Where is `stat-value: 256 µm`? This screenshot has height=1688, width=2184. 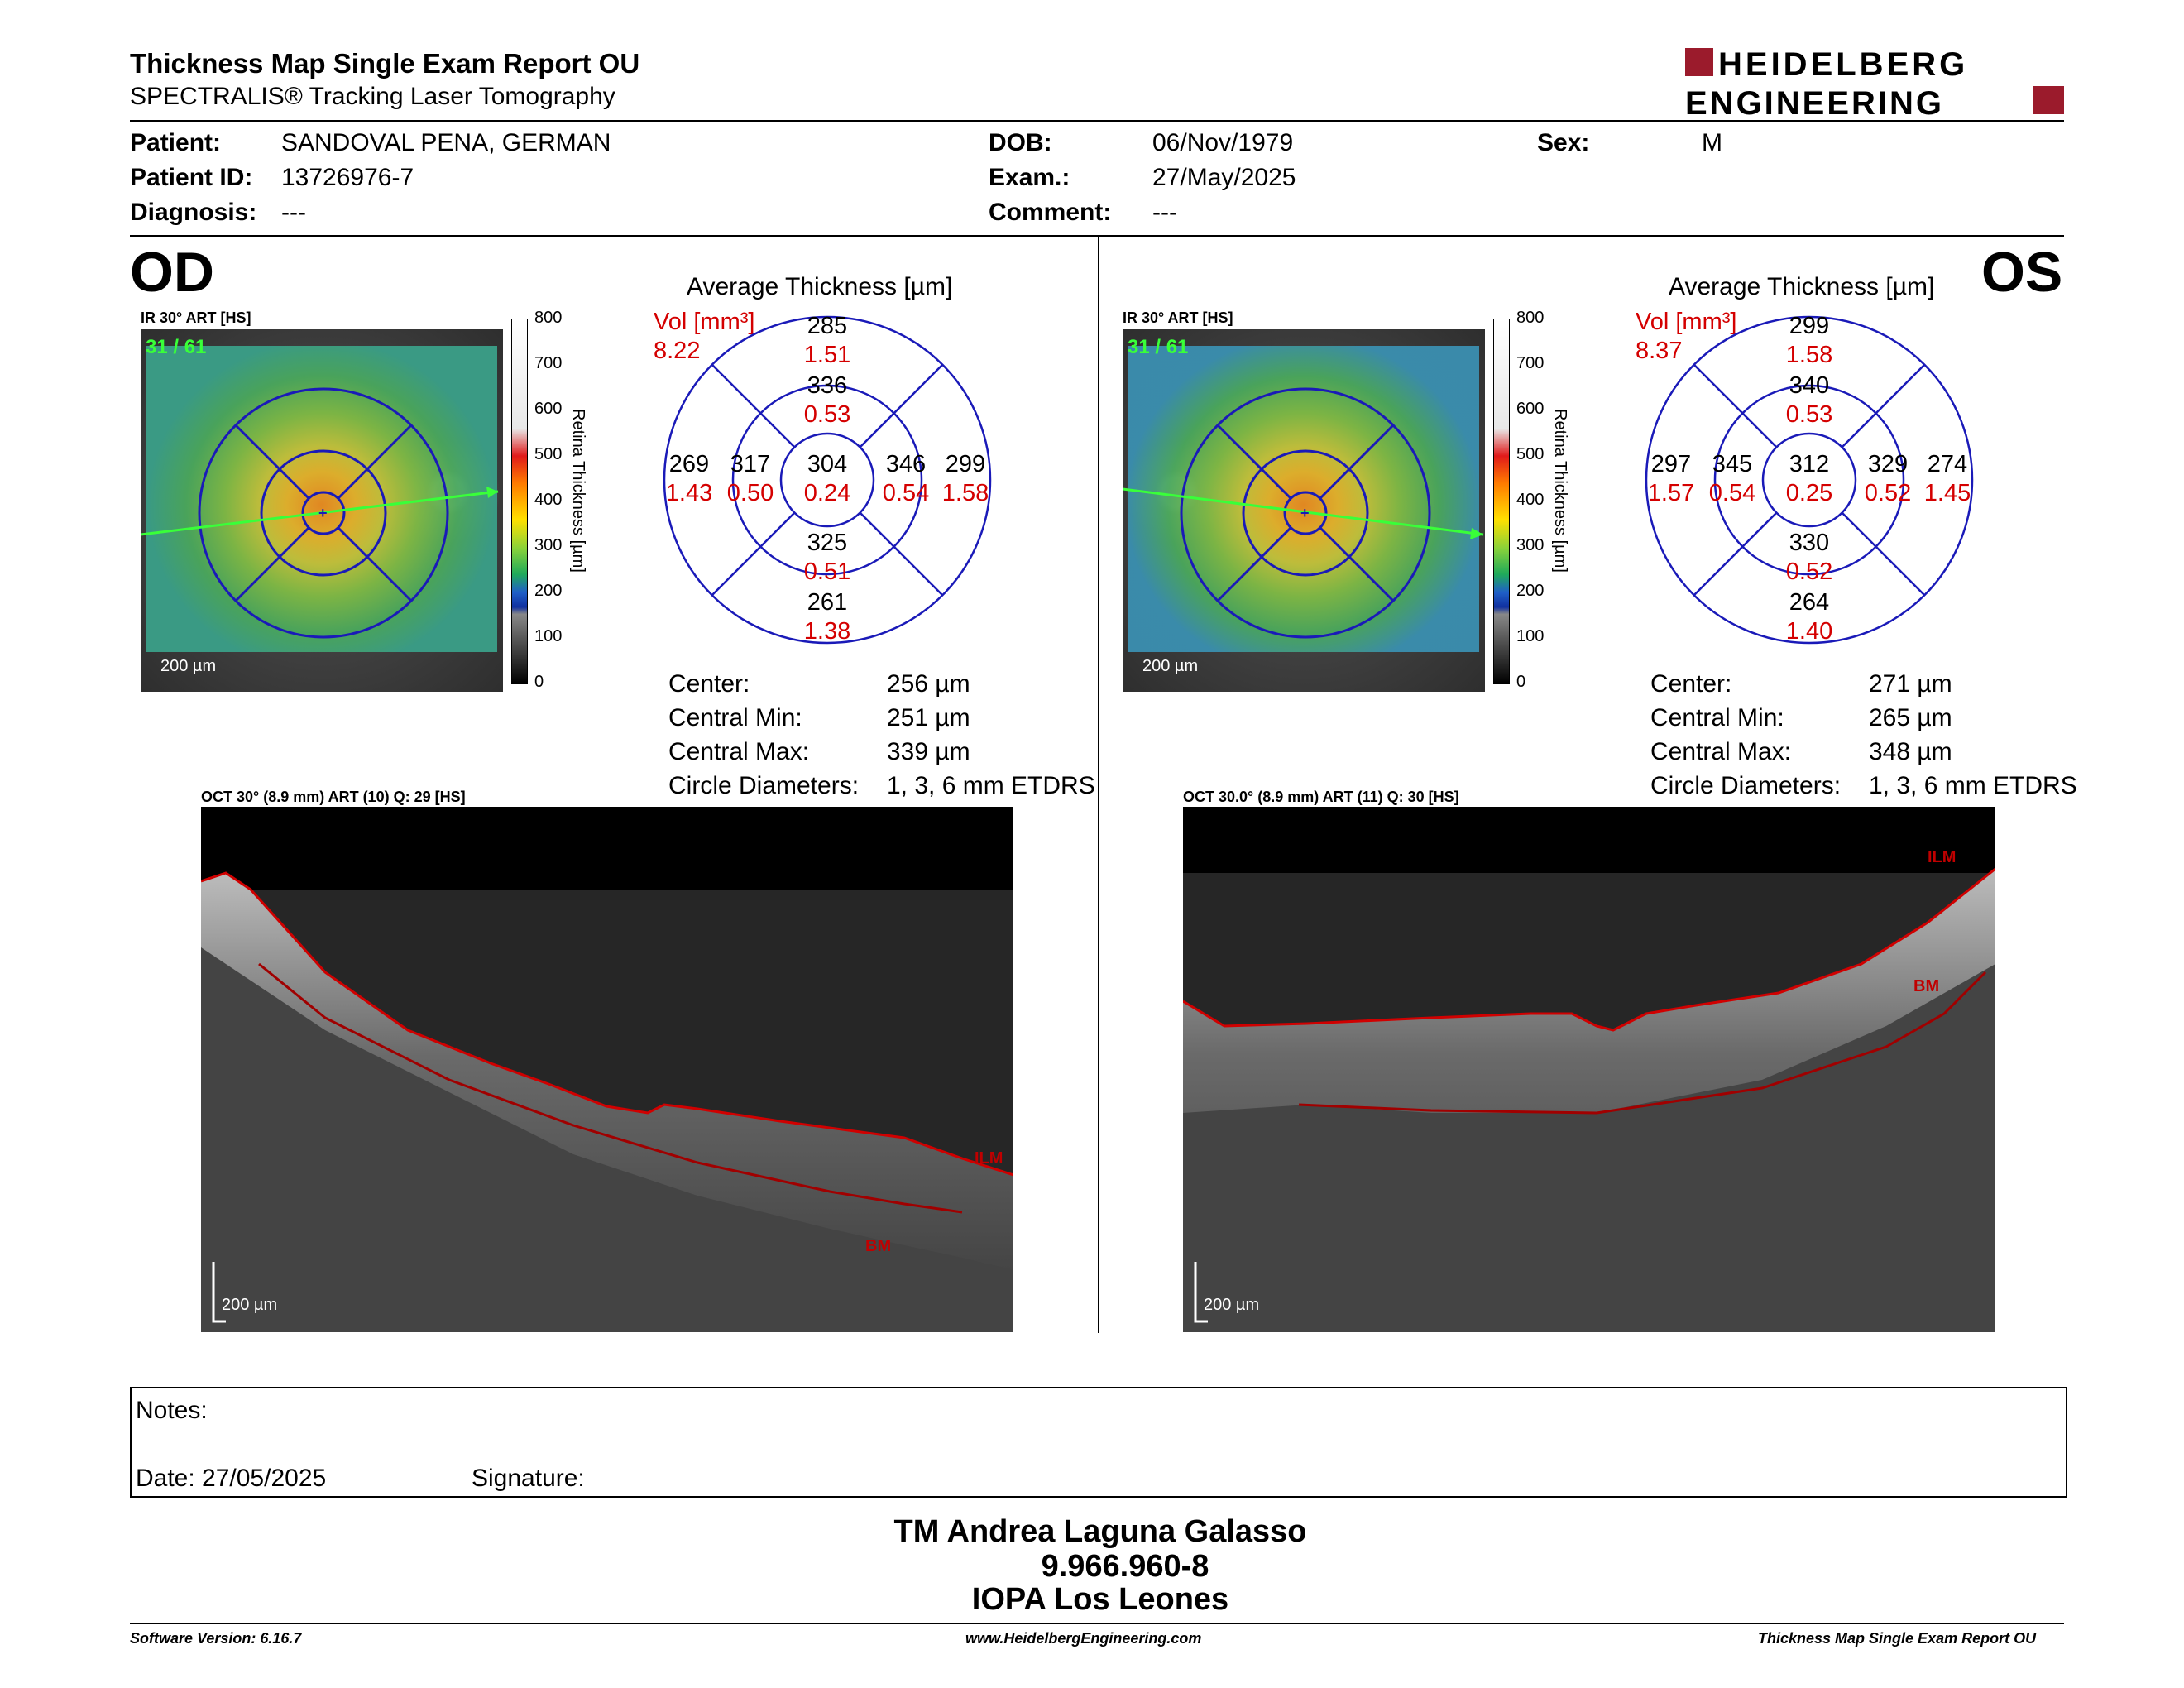
stat-value: 256 µm is located at coordinates (928, 684).